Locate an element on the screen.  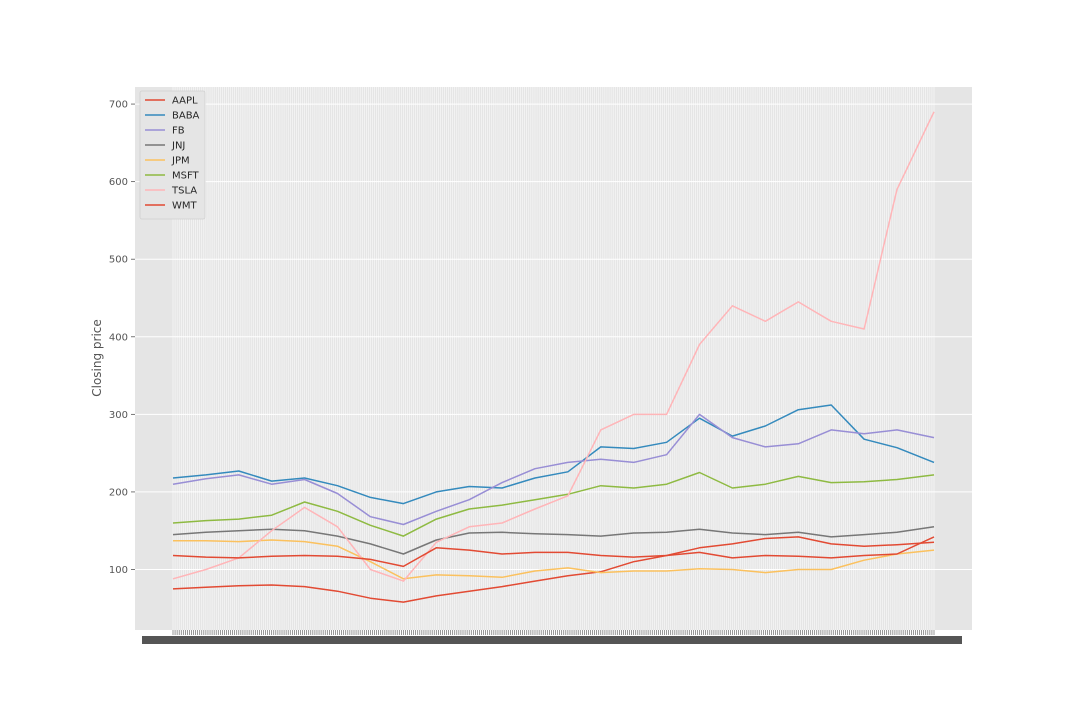
legend-label: MSFT is located at coordinates (186, 176).